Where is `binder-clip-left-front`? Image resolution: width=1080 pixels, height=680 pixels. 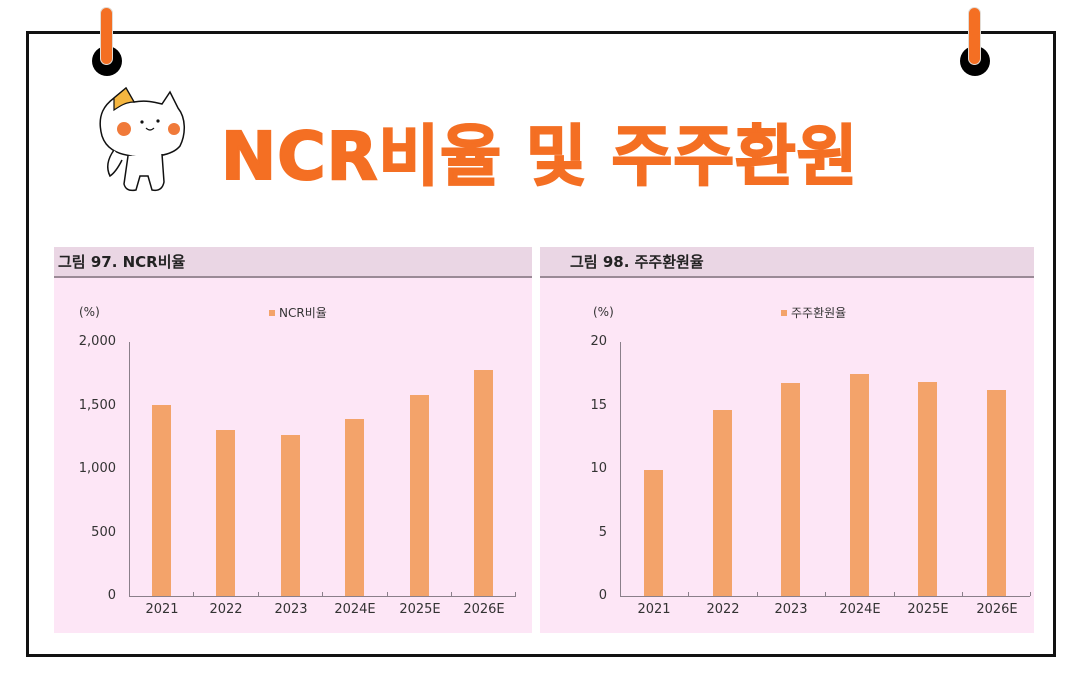
binder-clip-left-front is located at coordinates (106, 36).